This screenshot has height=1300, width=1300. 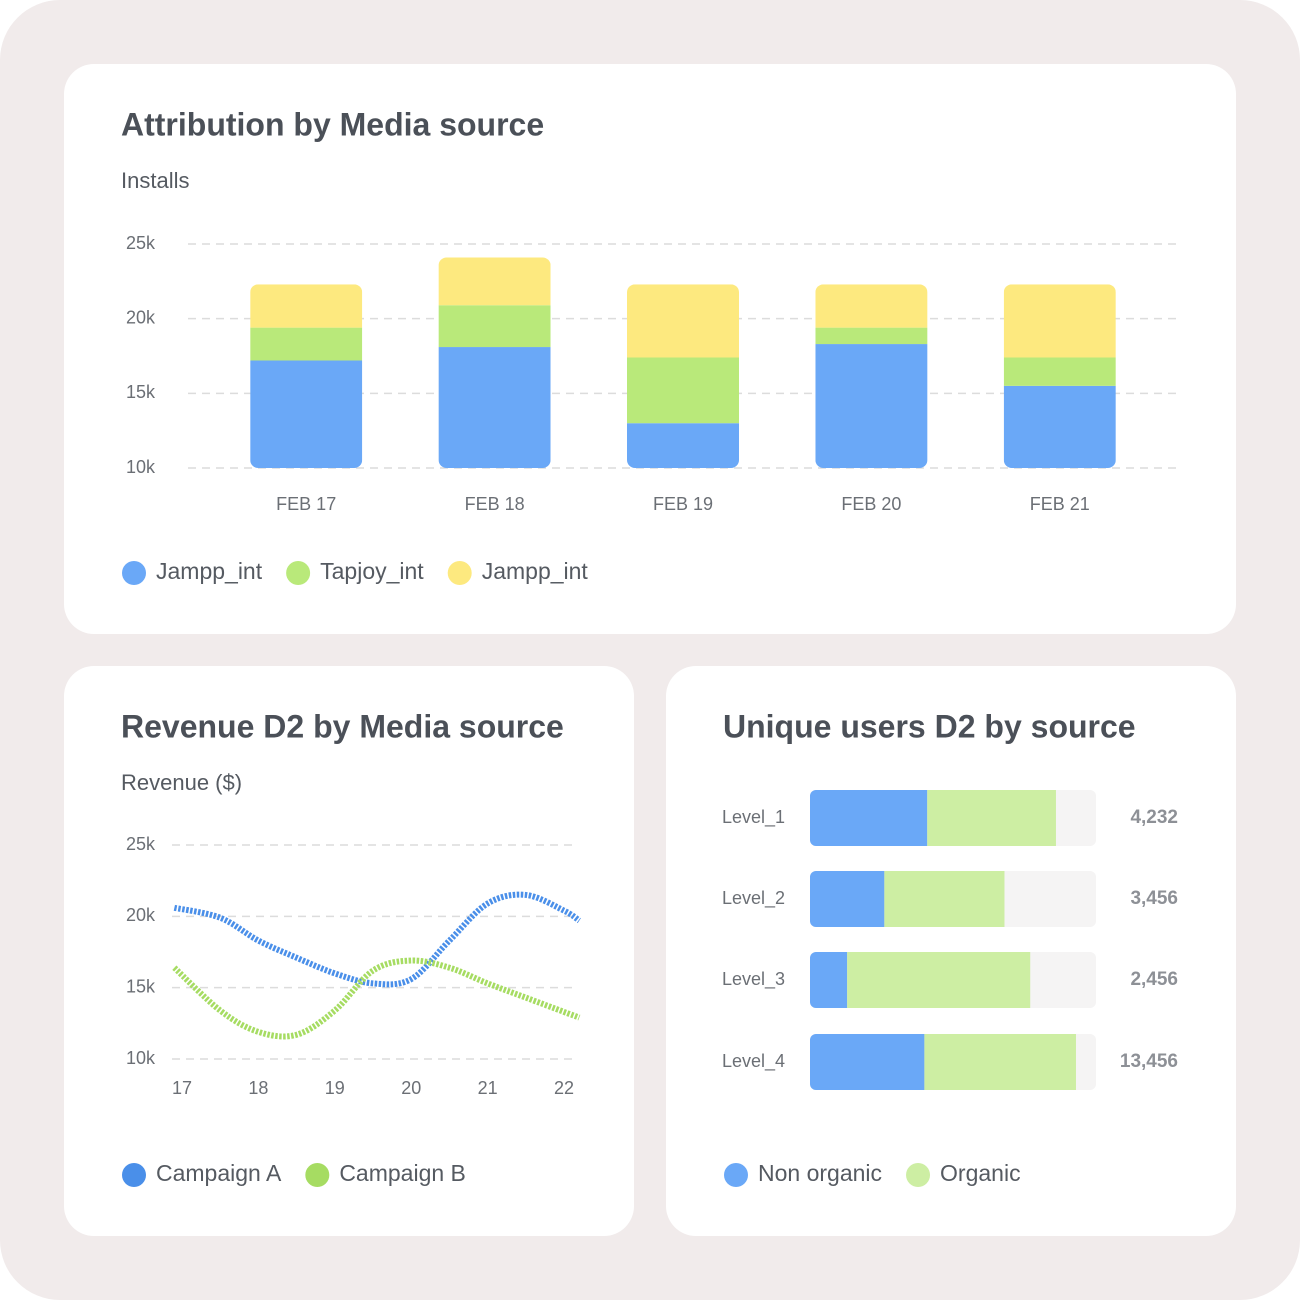 I want to click on chart-title: Unique users D2 by source, so click(x=929, y=726).